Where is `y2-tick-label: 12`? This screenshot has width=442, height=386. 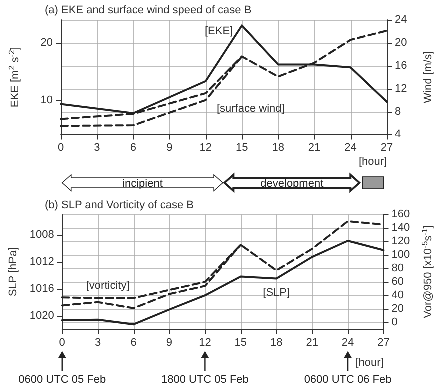
y2-tick-label: 12 is located at coordinates (401, 88).